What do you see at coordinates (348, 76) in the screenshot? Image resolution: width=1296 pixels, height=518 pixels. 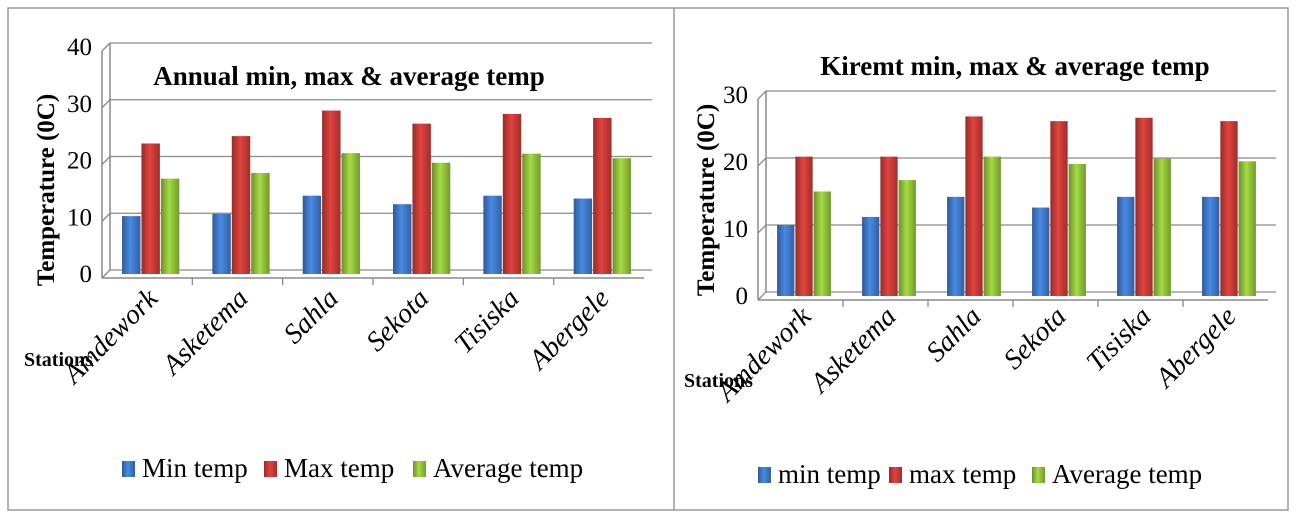 I see `chart-1-title: Annual min, max & average temp` at bounding box center [348, 76].